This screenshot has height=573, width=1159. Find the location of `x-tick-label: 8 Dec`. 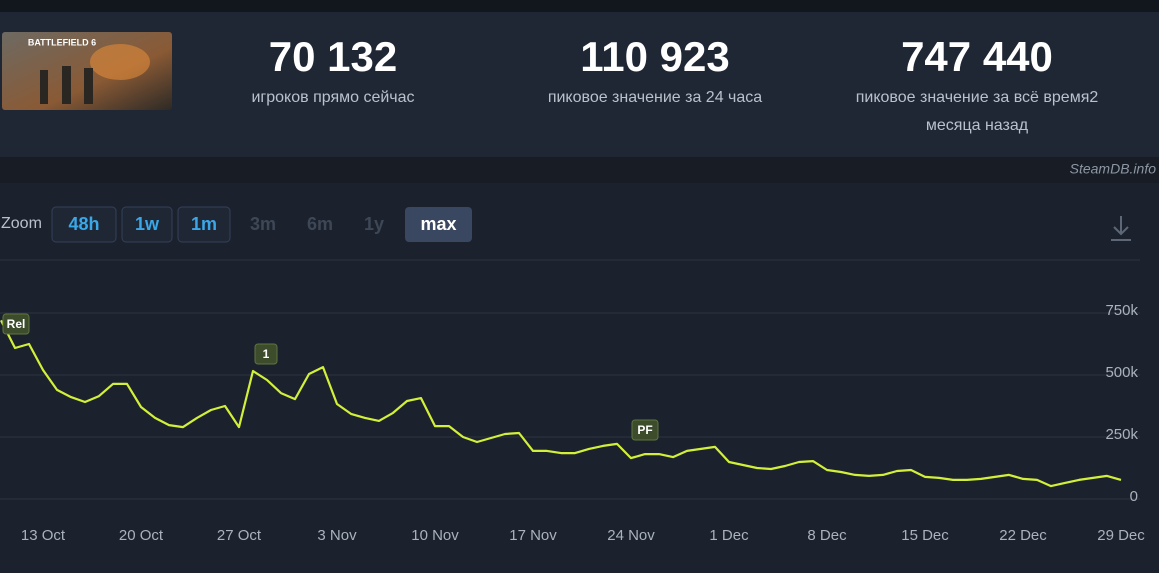

x-tick-label: 8 Dec is located at coordinates (827, 535).